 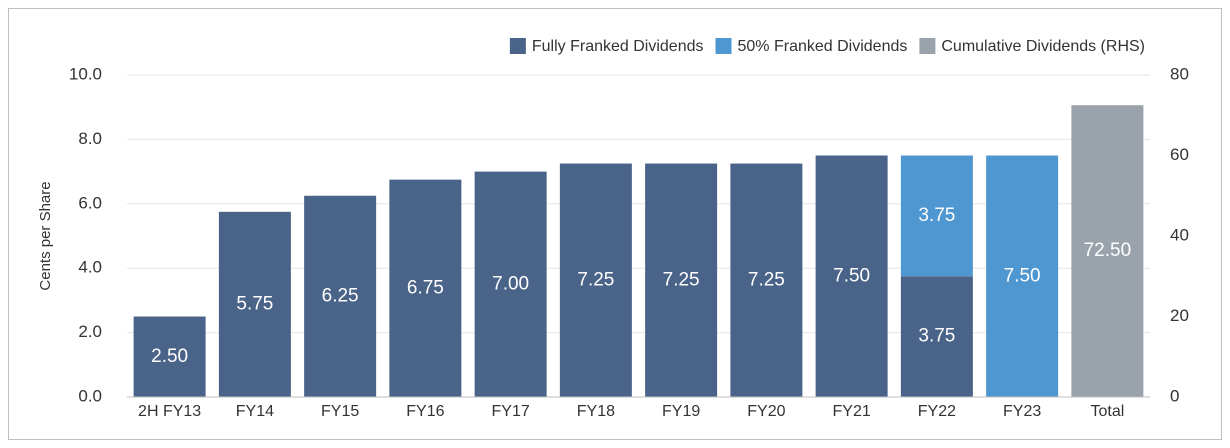 I want to click on y-tick-label: 0.0, so click(x=90, y=395).